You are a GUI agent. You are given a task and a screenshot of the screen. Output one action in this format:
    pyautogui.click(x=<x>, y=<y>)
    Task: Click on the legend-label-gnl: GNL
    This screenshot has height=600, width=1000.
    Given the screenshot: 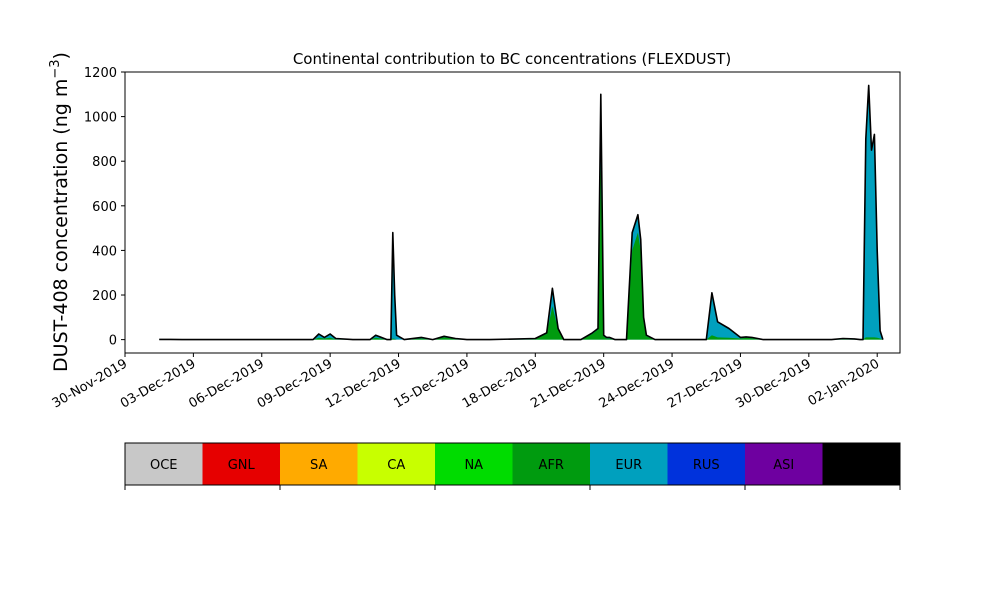 What is the action you would take?
    pyautogui.click(x=242, y=465)
    